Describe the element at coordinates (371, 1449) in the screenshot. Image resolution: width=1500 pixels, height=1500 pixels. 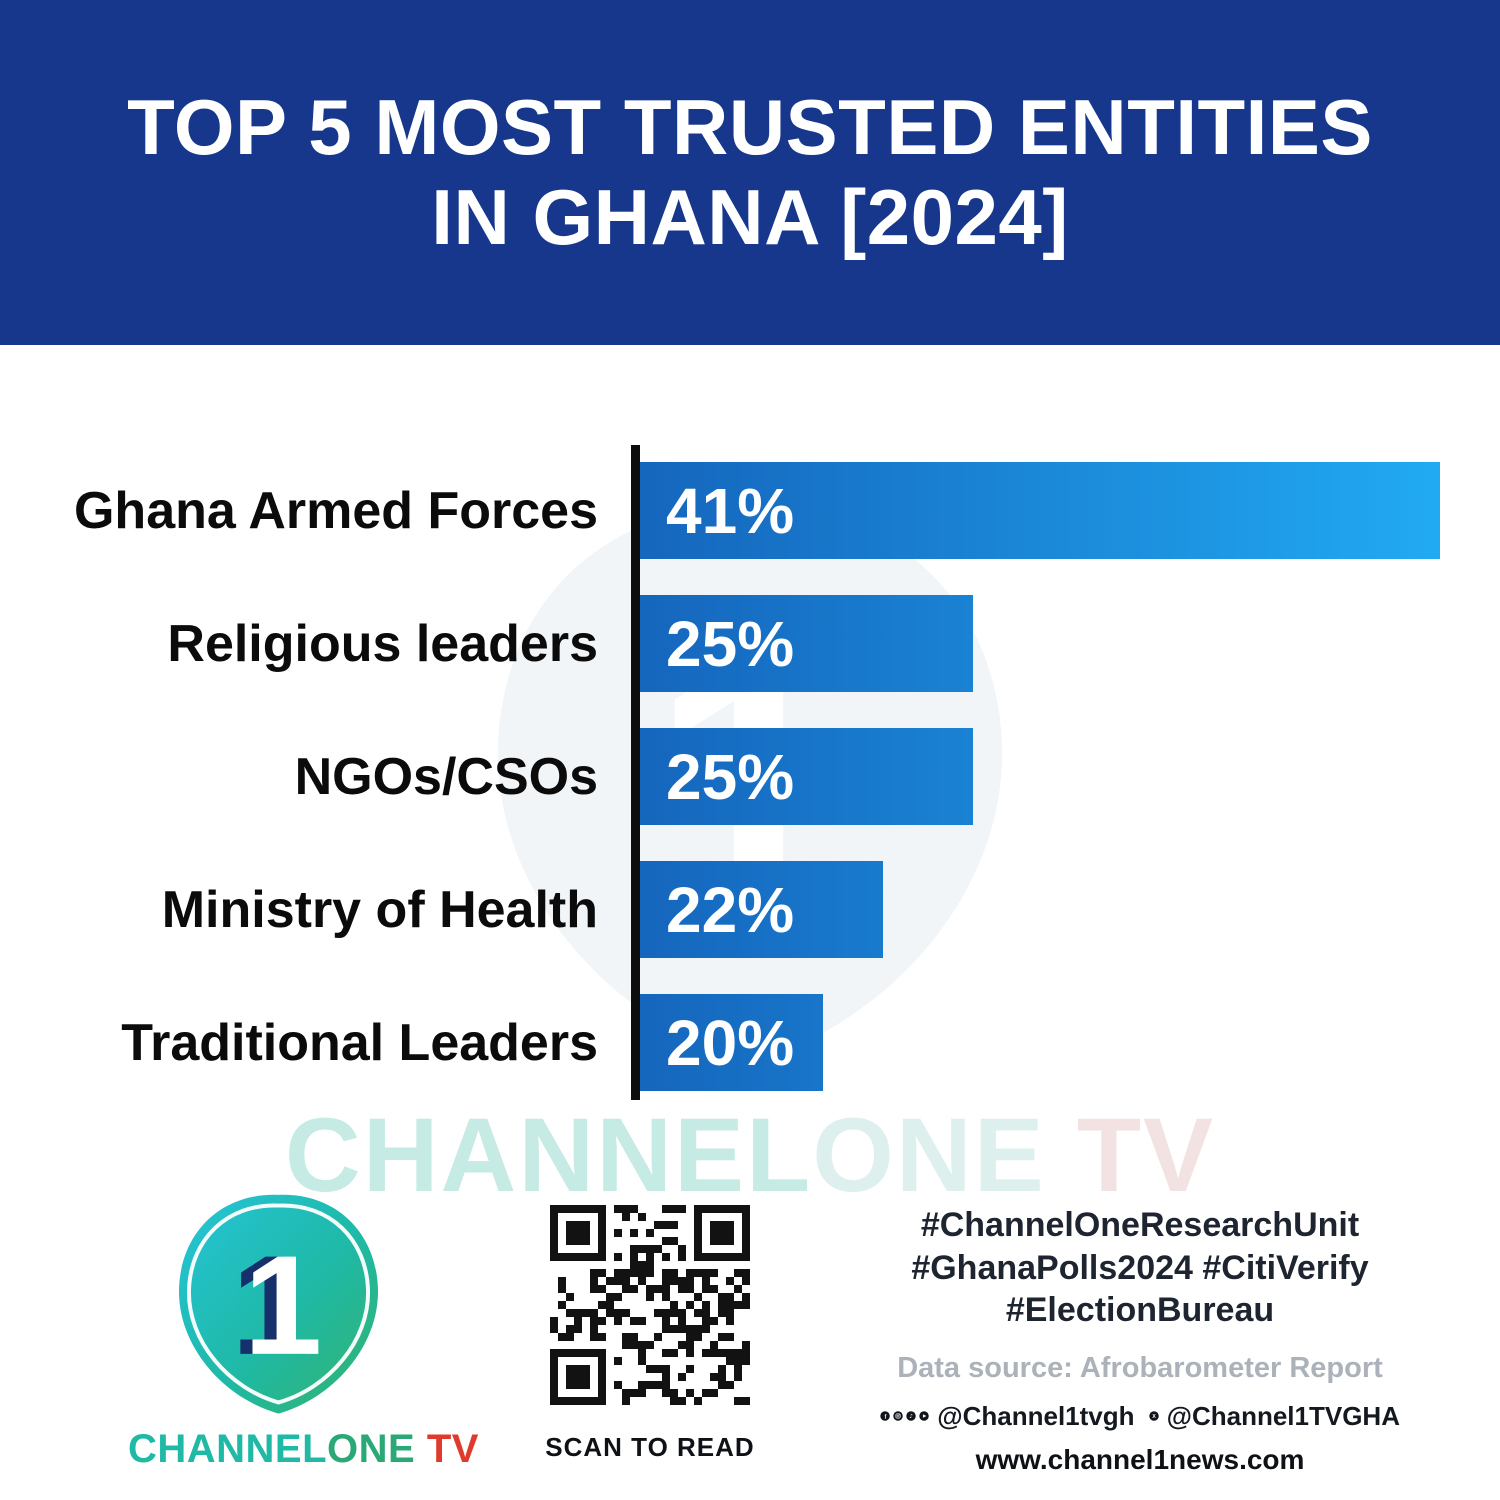
I see `brand-one: ONE` at that location.